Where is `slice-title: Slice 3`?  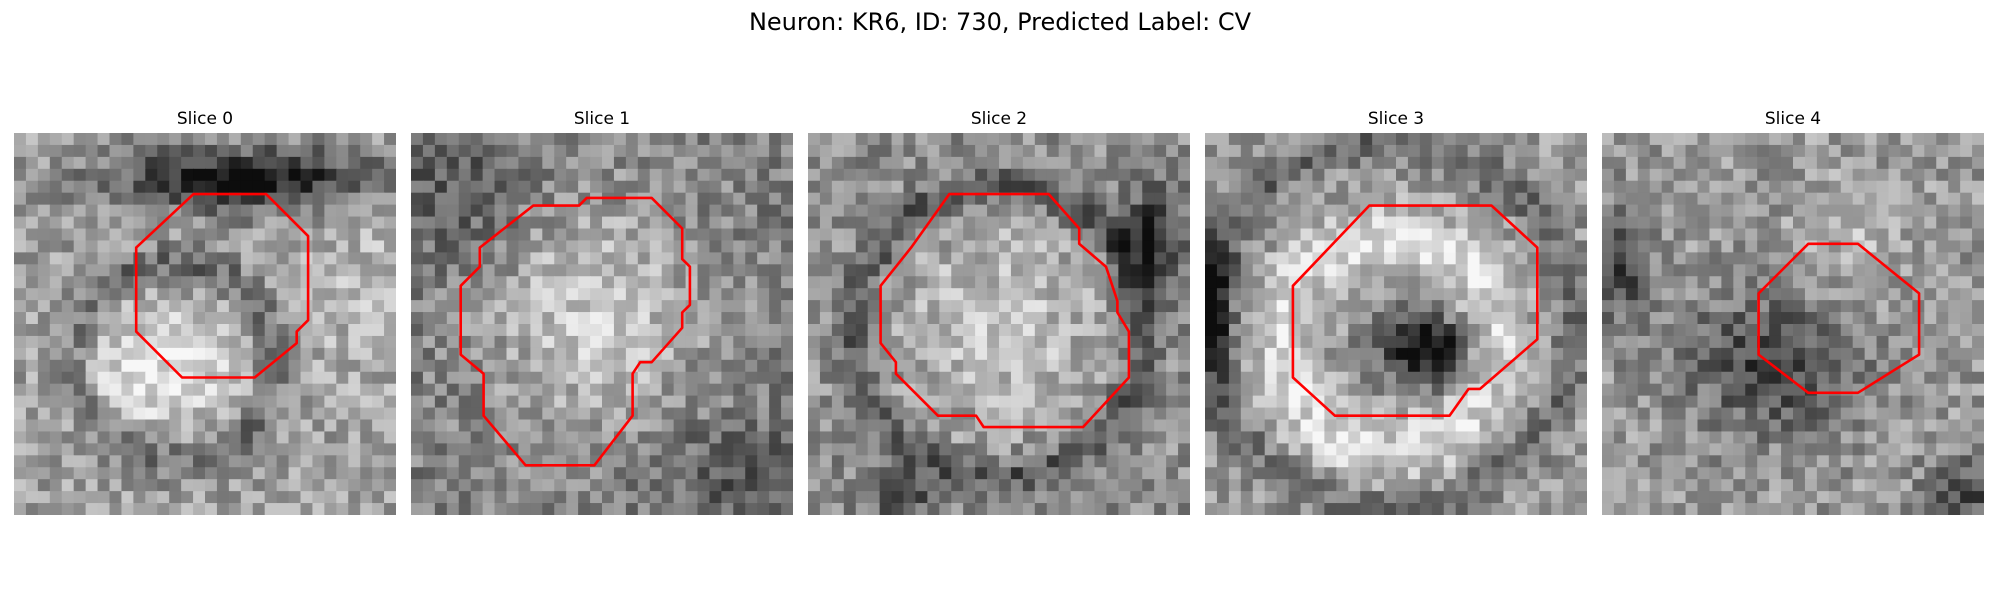 slice-title: Slice 3 is located at coordinates (1396, 119).